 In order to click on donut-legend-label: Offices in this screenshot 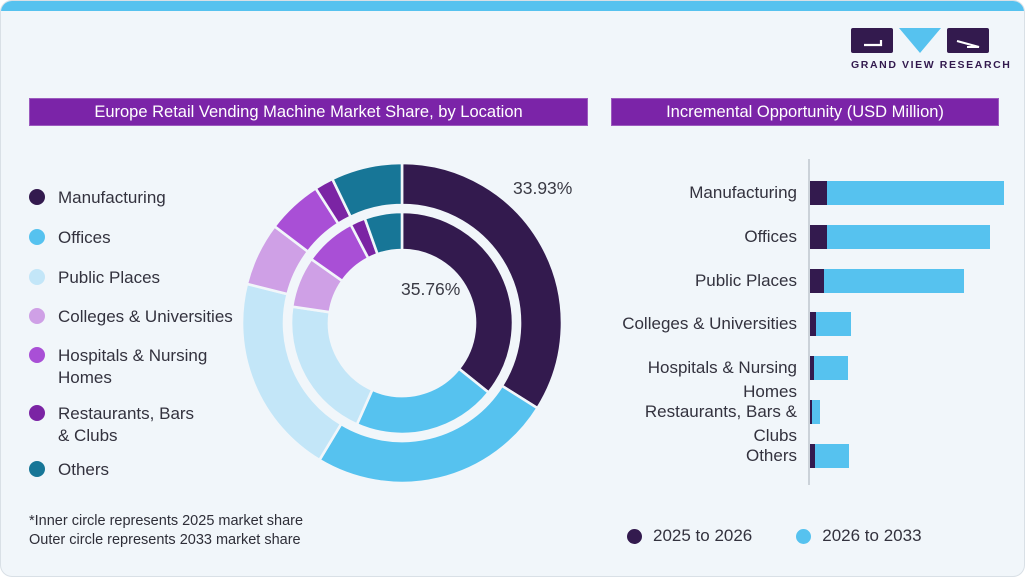, I will do `click(84, 237)`.